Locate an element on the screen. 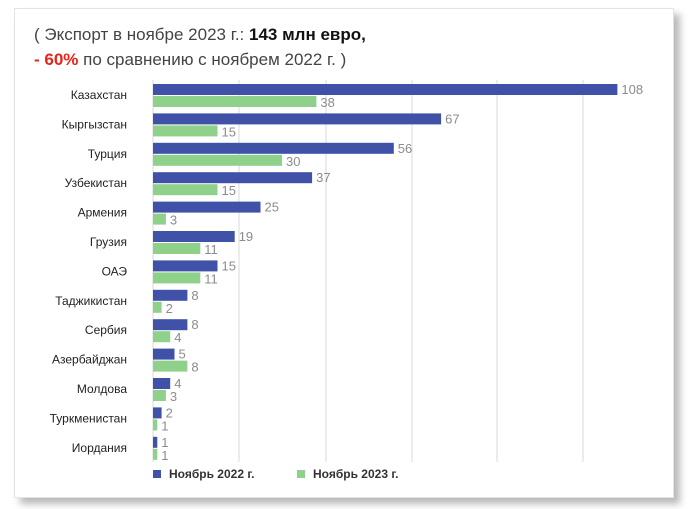 The height and width of the screenshot is (509, 696). value-label-2022: 37 is located at coordinates (323, 177).